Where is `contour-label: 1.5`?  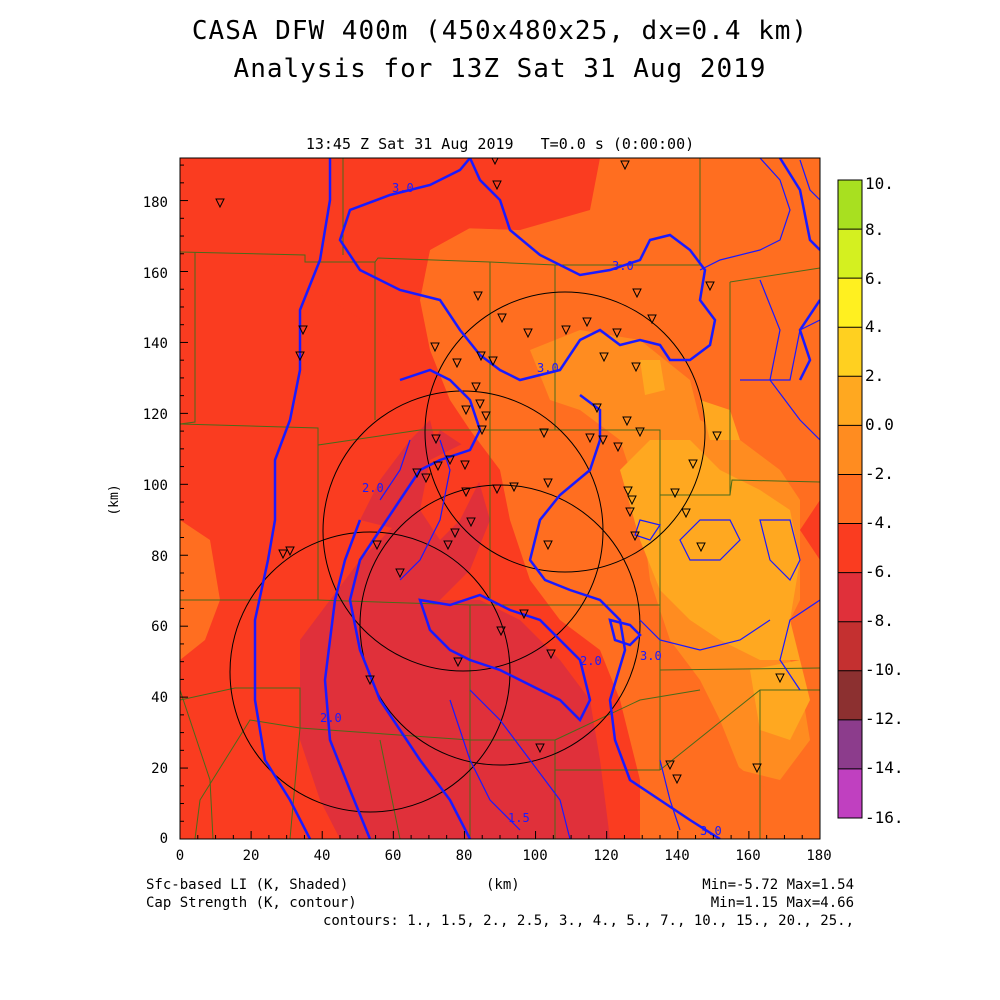
contour-label: 1.5 is located at coordinates (519, 818).